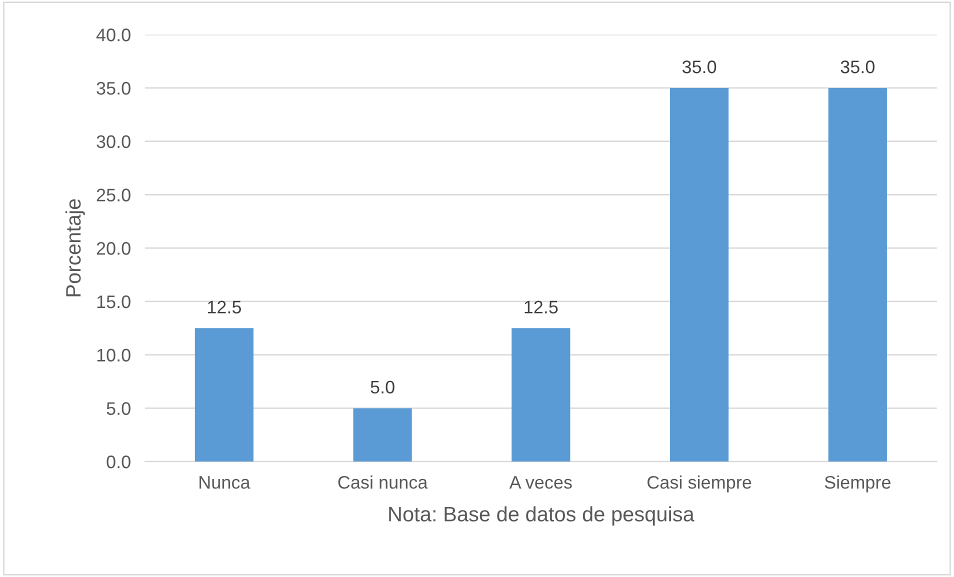 This screenshot has width=954, height=577. What do you see at coordinates (225, 482) in the screenshot?
I see `x-tick-label: Nunca` at bounding box center [225, 482].